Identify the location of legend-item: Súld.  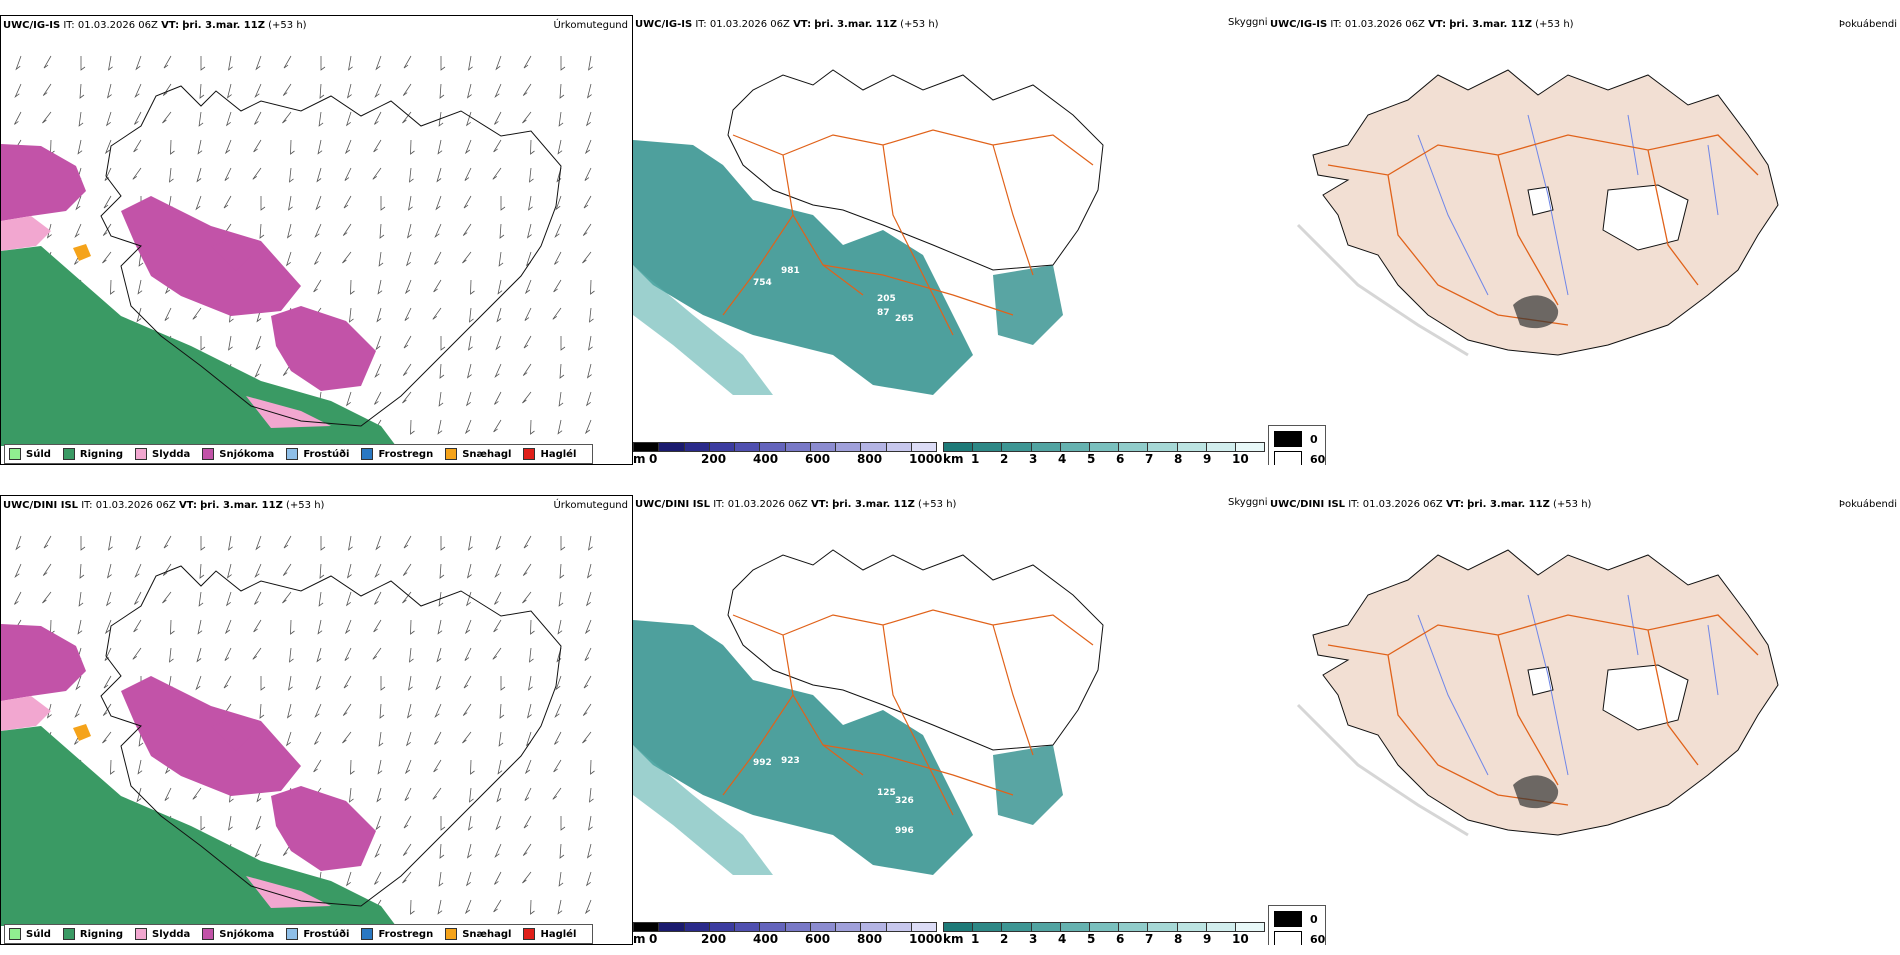
(30, 934).